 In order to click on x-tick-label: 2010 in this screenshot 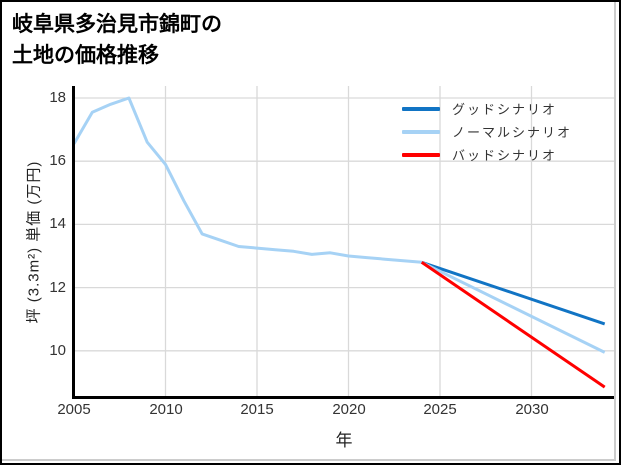, I will do `click(166, 409)`.